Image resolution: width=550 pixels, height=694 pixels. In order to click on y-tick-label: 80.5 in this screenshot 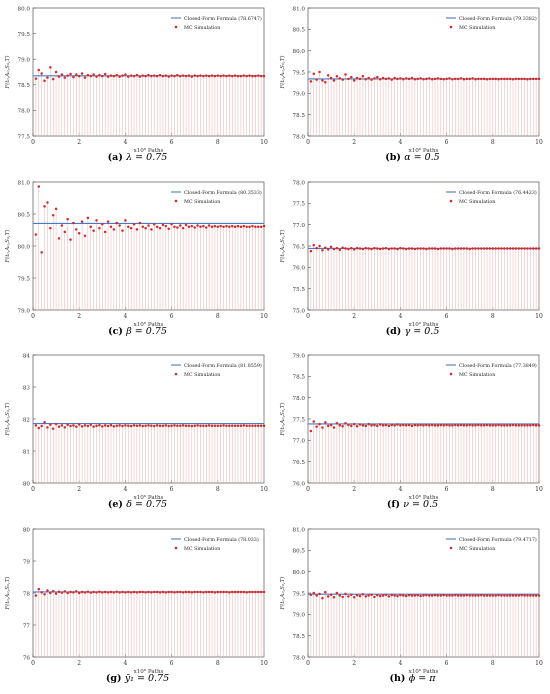, I will do `click(299, 551)`.